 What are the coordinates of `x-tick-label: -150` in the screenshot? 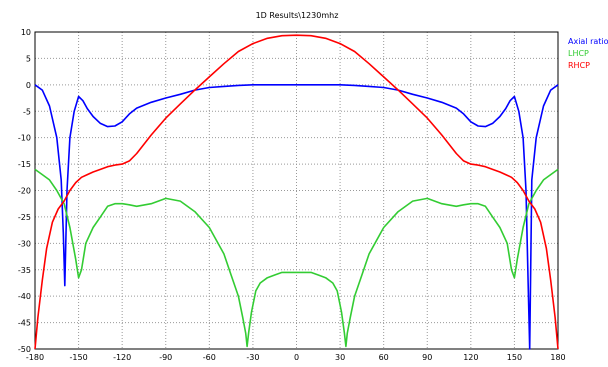 It's located at (79, 357).